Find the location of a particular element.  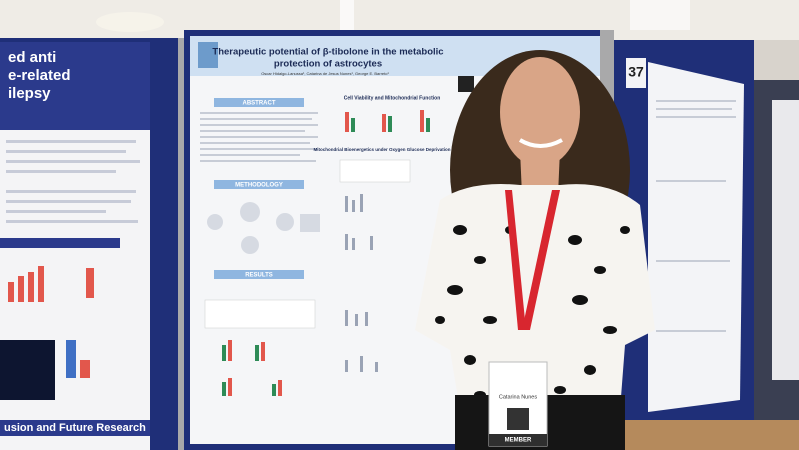

light is located at coordinates (660, 15).